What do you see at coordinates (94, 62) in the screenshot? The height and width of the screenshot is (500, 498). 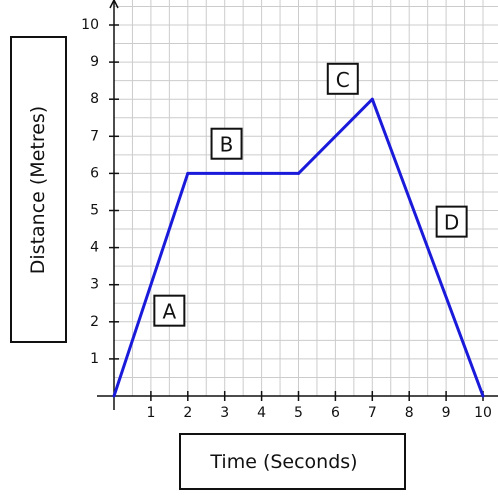 I see `y-tick-label: 9` at bounding box center [94, 62].